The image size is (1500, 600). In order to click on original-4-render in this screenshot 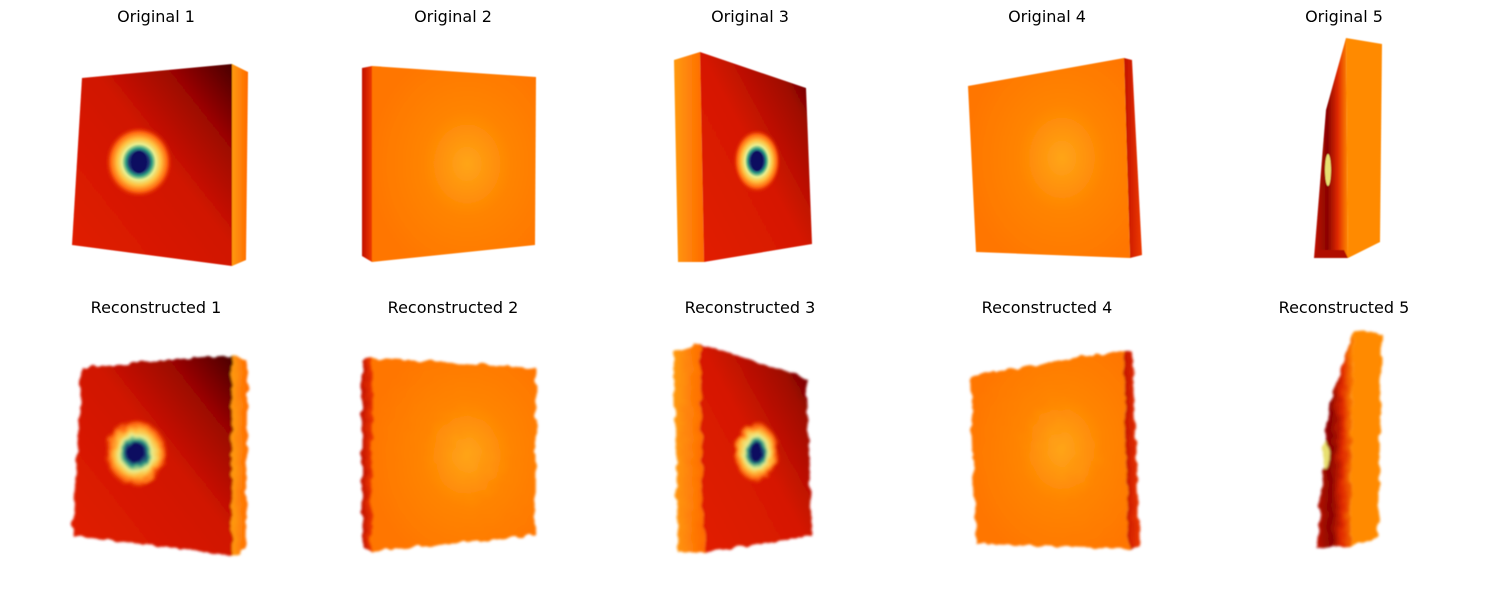, I will do `click(1055, 158)`.